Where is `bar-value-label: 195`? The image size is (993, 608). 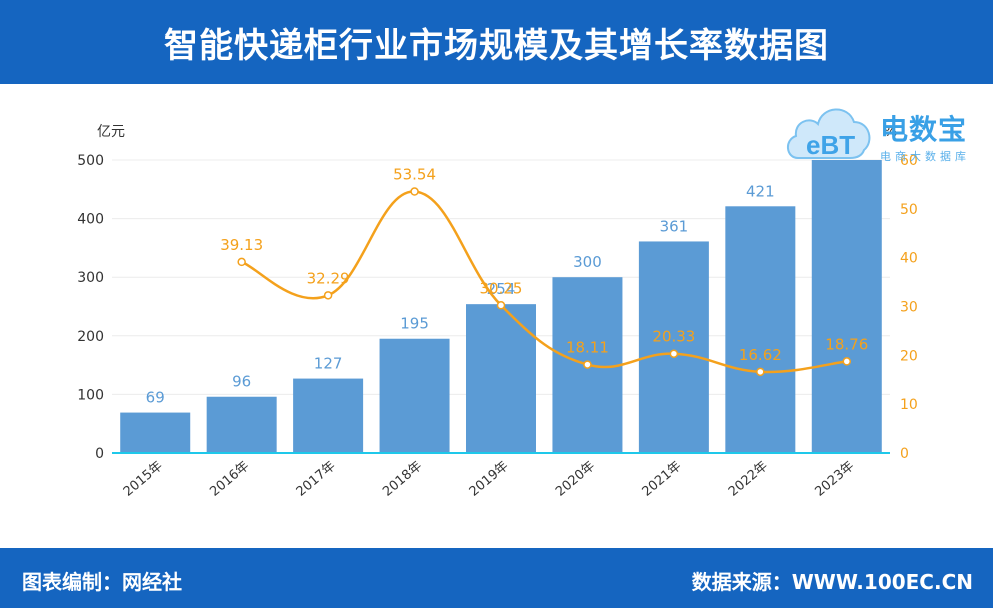 bar-value-label: 195 is located at coordinates (414, 324).